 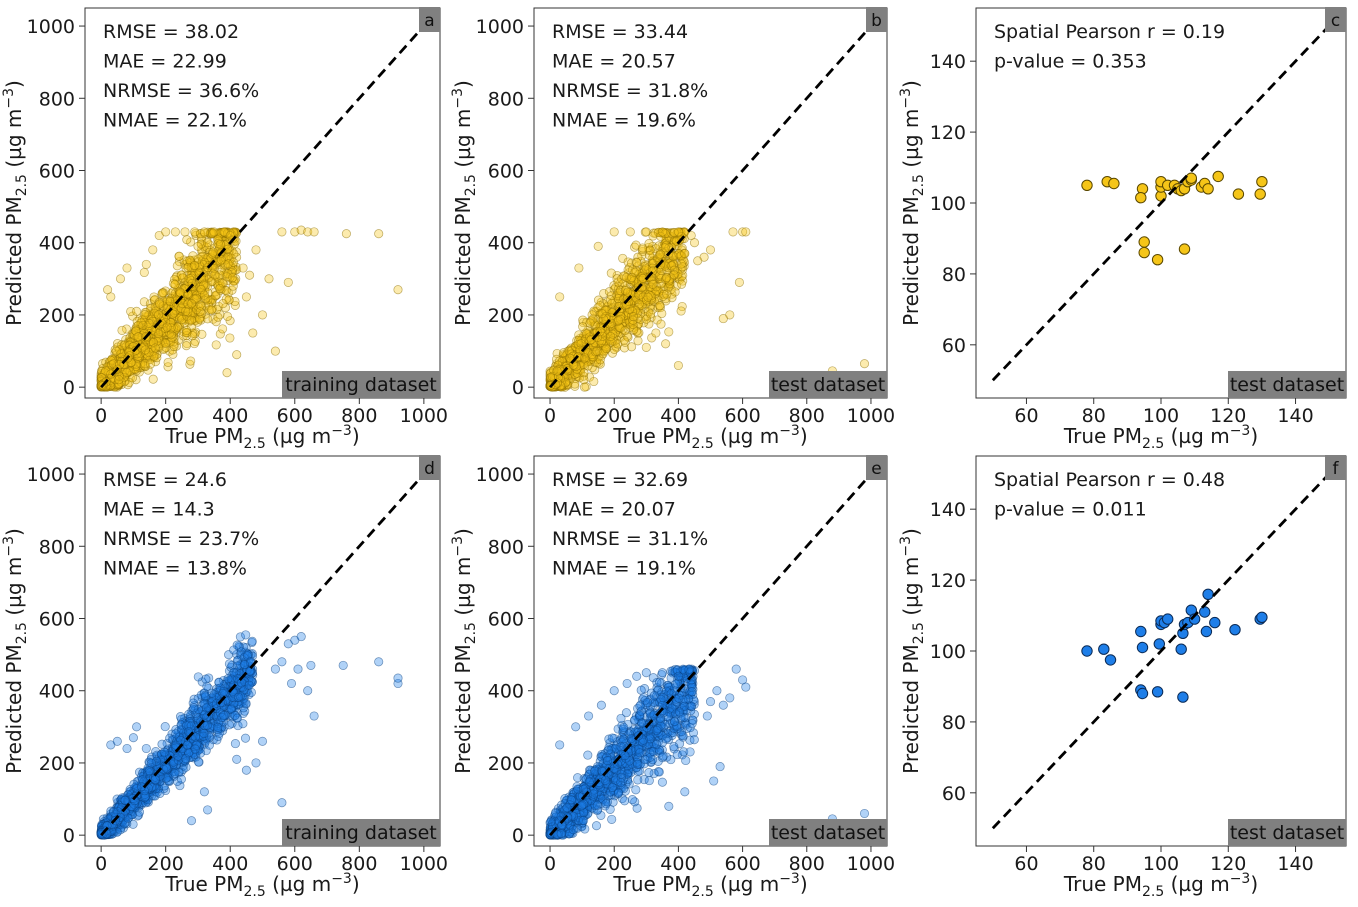 I want to click on stat-line: RMSE = 38.02, so click(x=171, y=32).